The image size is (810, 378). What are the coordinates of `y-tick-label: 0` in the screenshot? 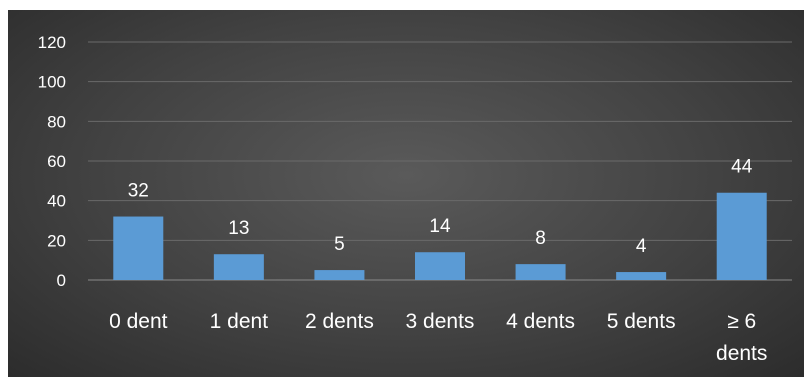 It's located at (61, 280).